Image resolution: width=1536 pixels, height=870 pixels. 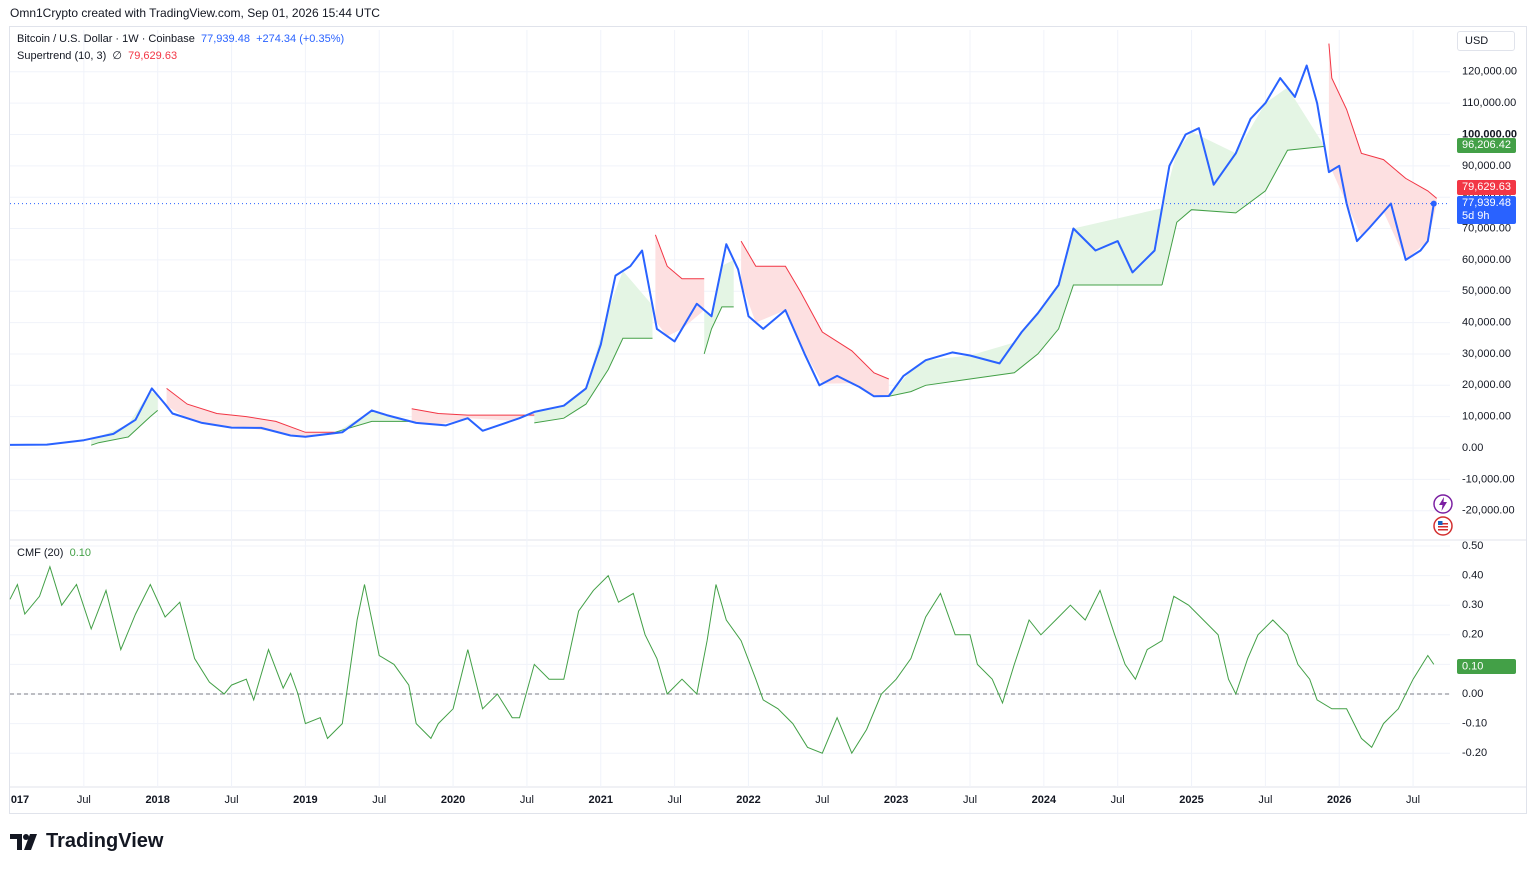 I want to click on time-axis-label: 2019, so click(x=305, y=800).